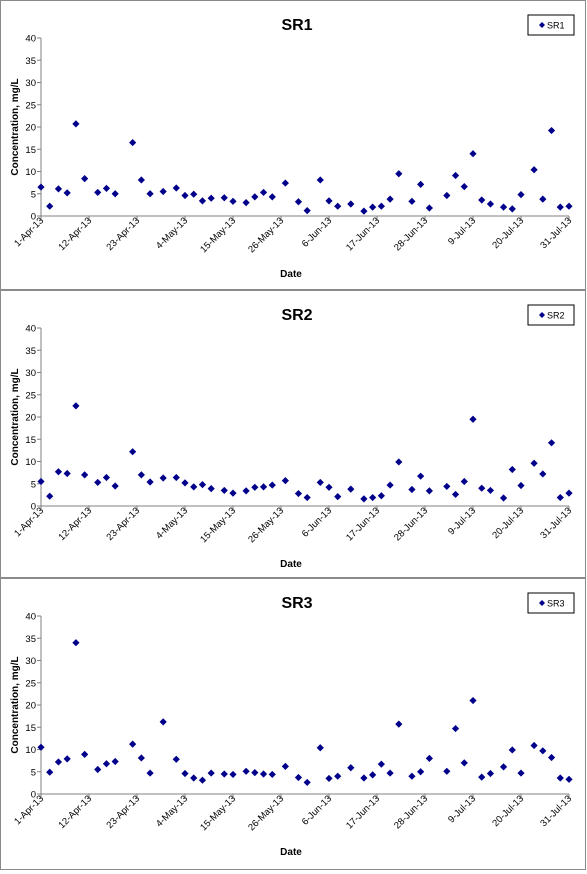  I want to click on chart-title: SR3, so click(296, 603).